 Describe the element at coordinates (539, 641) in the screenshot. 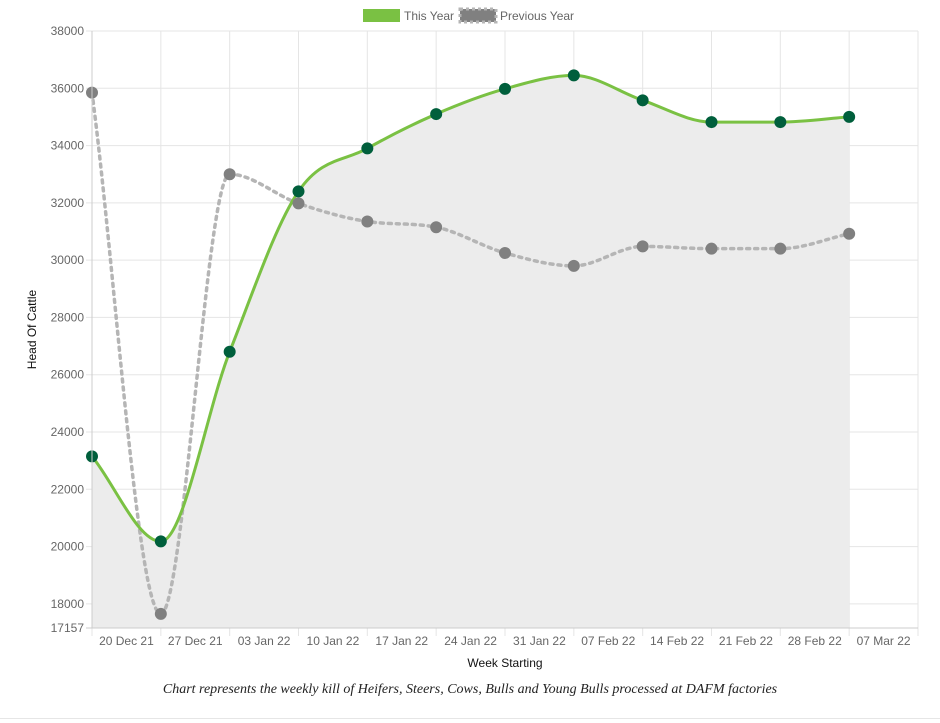

I see `x-tick-label: 31 Jan 22` at that location.